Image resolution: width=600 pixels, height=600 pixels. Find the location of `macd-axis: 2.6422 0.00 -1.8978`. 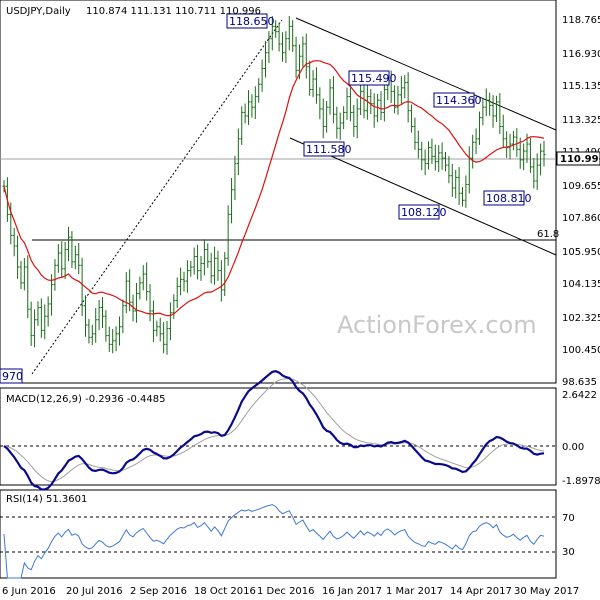

macd-axis: 2.6422 0.00 -1.8978 is located at coordinates (581, 438).